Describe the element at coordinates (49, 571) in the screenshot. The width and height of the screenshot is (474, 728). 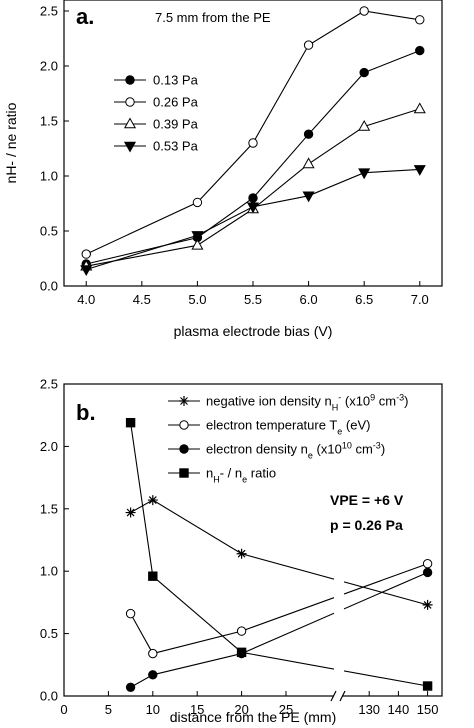
I see `panel-b-y-tick-label: 1.0` at that location.